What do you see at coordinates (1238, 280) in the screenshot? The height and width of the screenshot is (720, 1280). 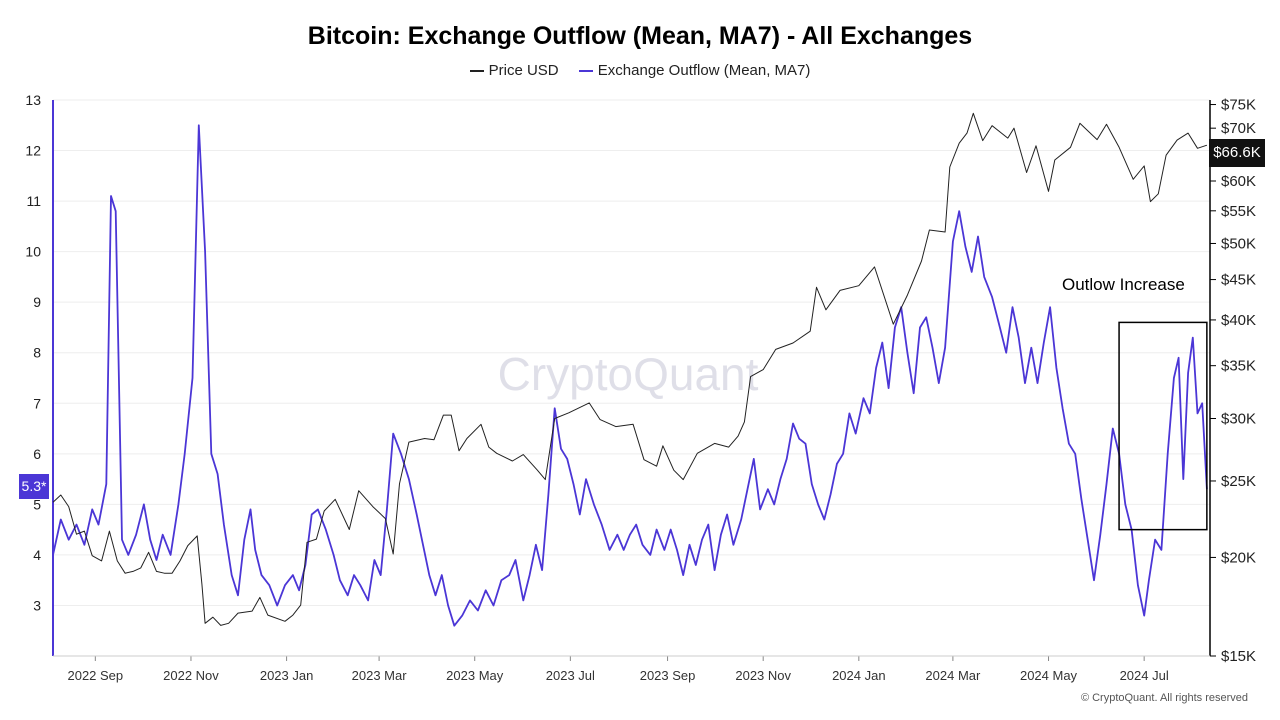 I see `y-right-tick-label: $45K` at bounding box center [1238, 280].